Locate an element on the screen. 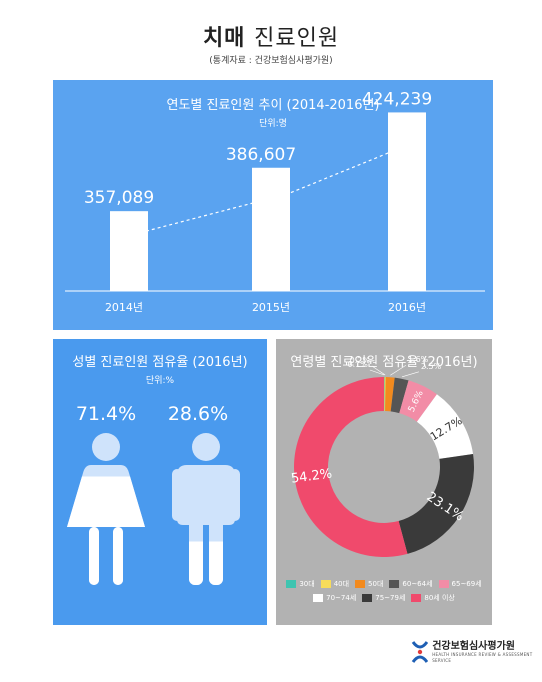 The height and width of the screenshot is (682, 542). legend-item-4: 65~69세 is located at coordinates (460, 584).